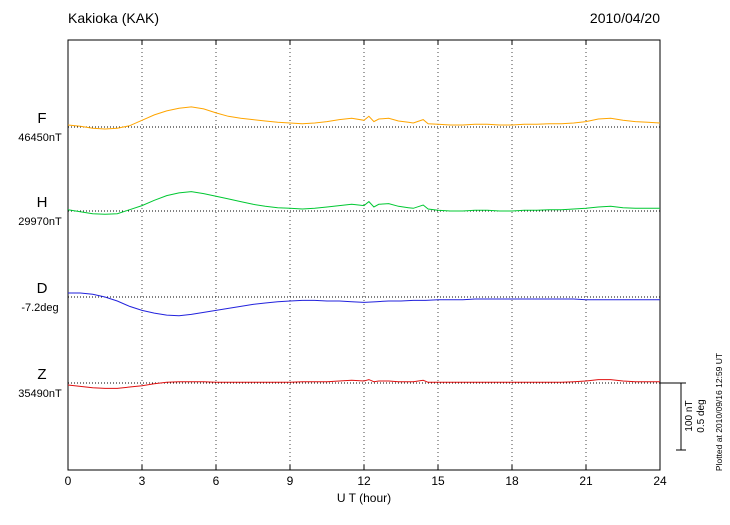 The image size is (730, 525). What do you see at coordinates (719, 412) in the screenshot?
I see `plot-footnote: Plotted at 2010/09/16 12:59 UT` at bounding box center [719, 412].